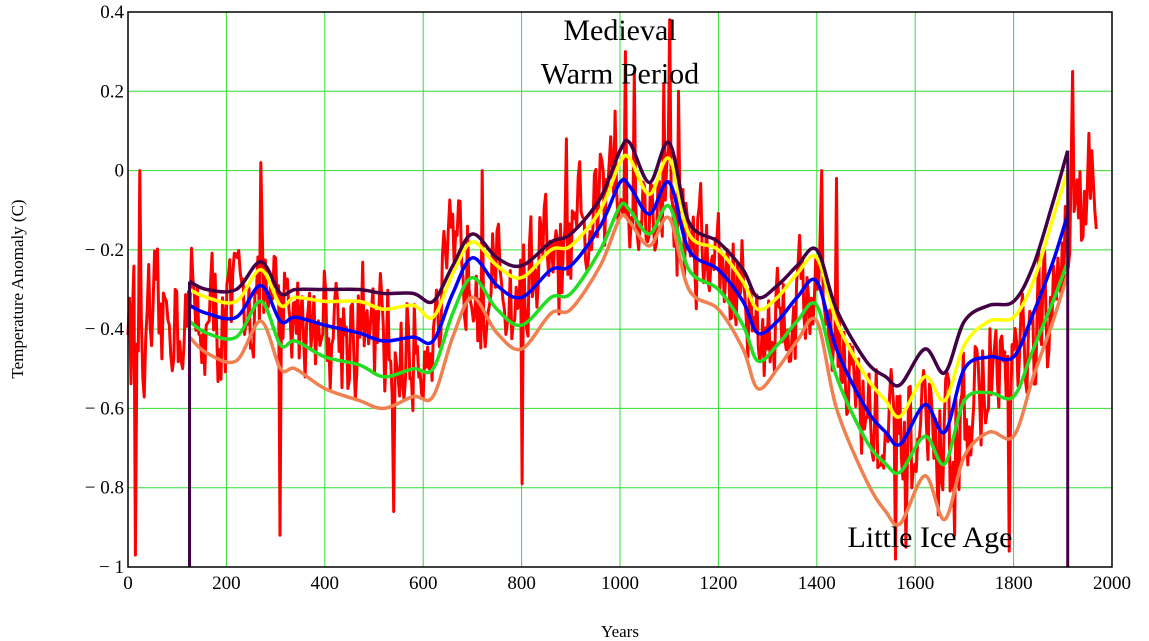  Describe the element at coordinates (620, 73) in the screenshot. I see `annotation-medieval-line-2: Warm Period` at that location.